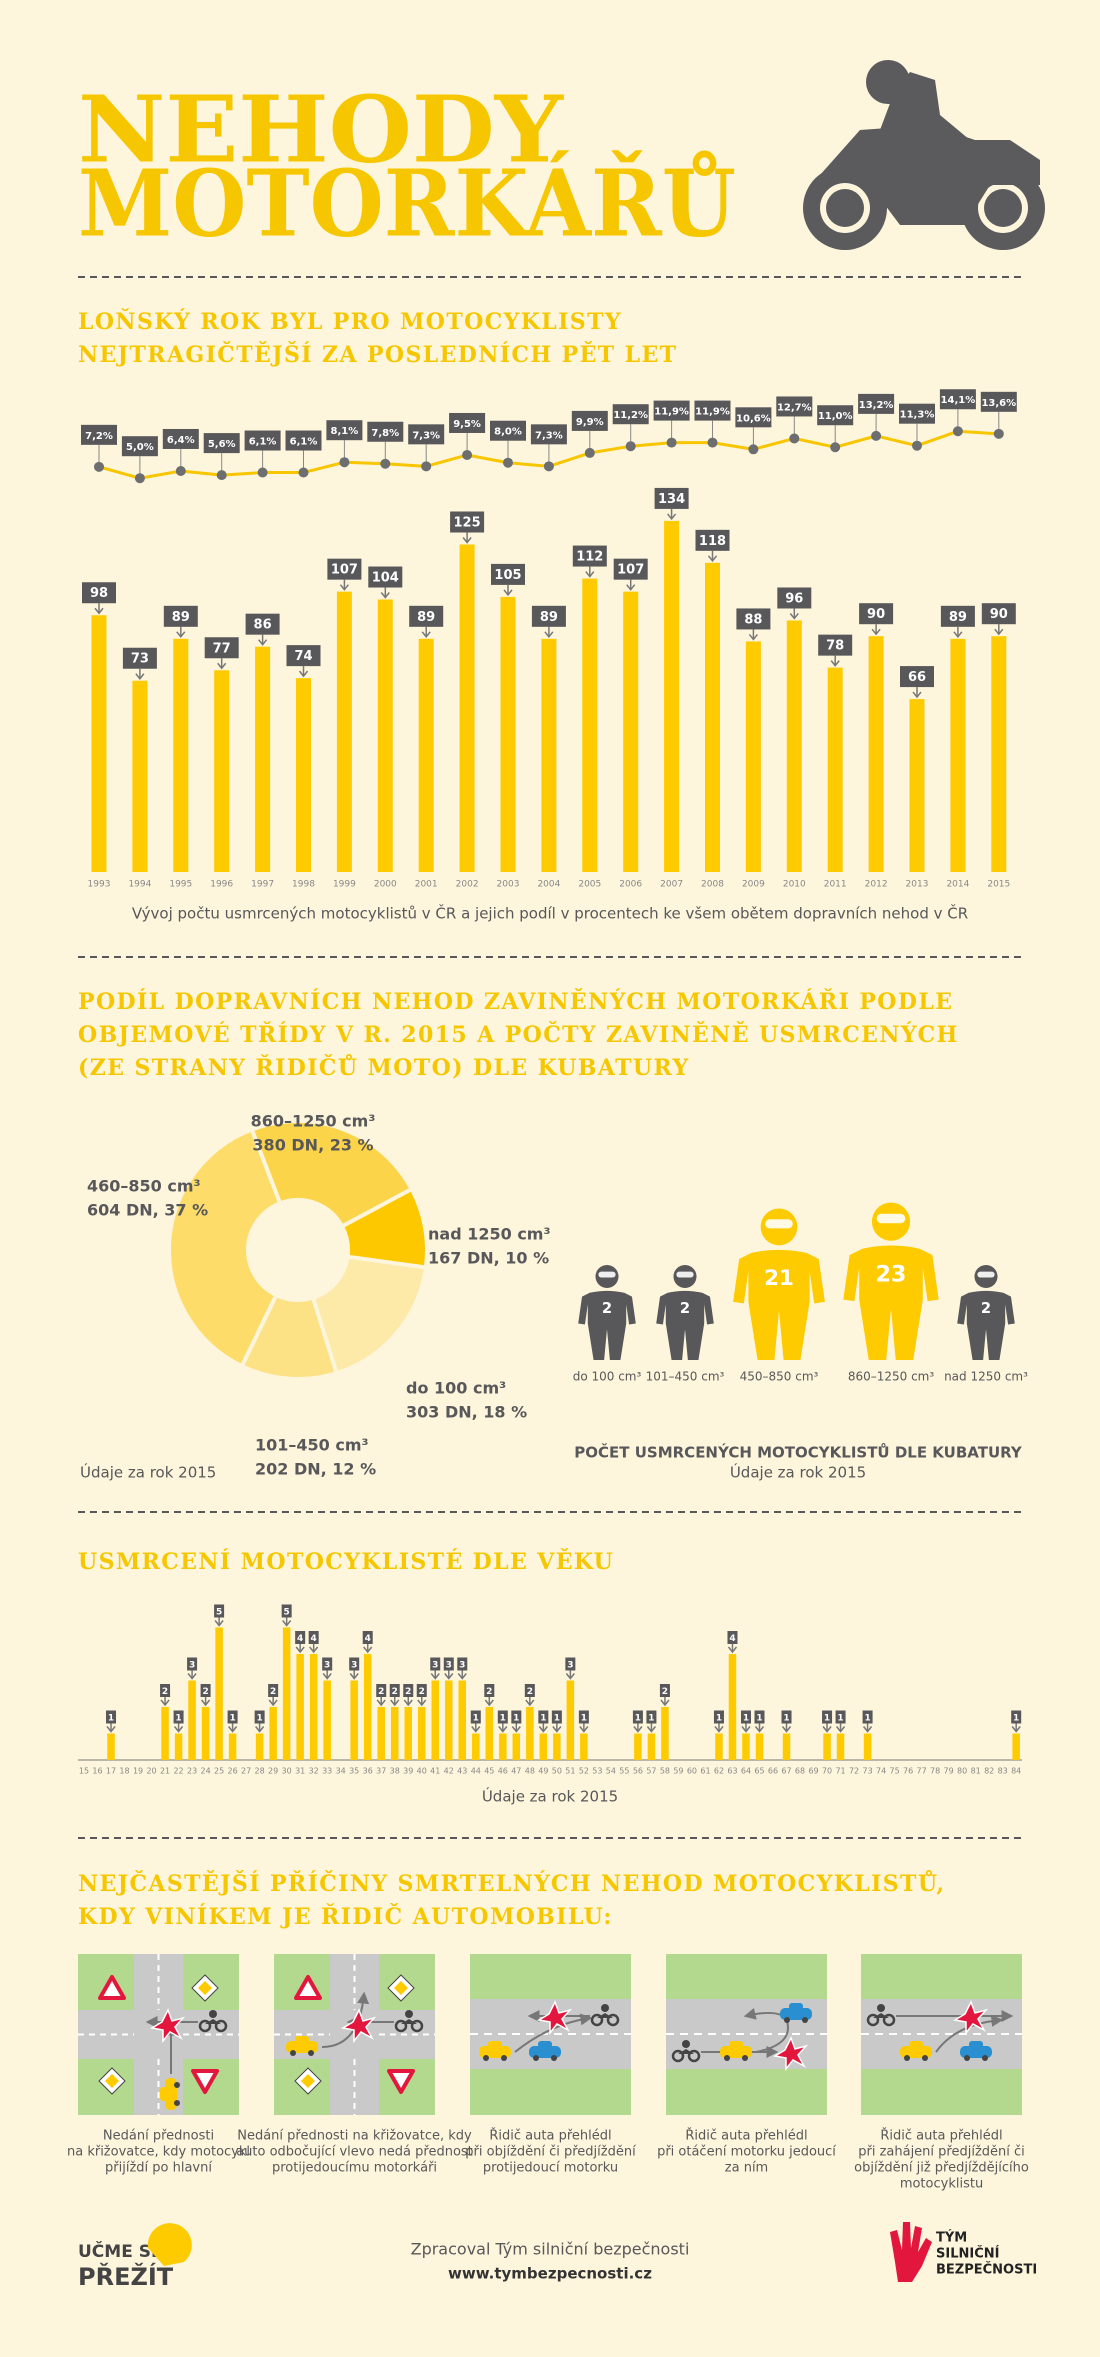  Describe the element at coordinates (638, 1771) in the screenshot. I see `x-tick-label: 56` at that location.